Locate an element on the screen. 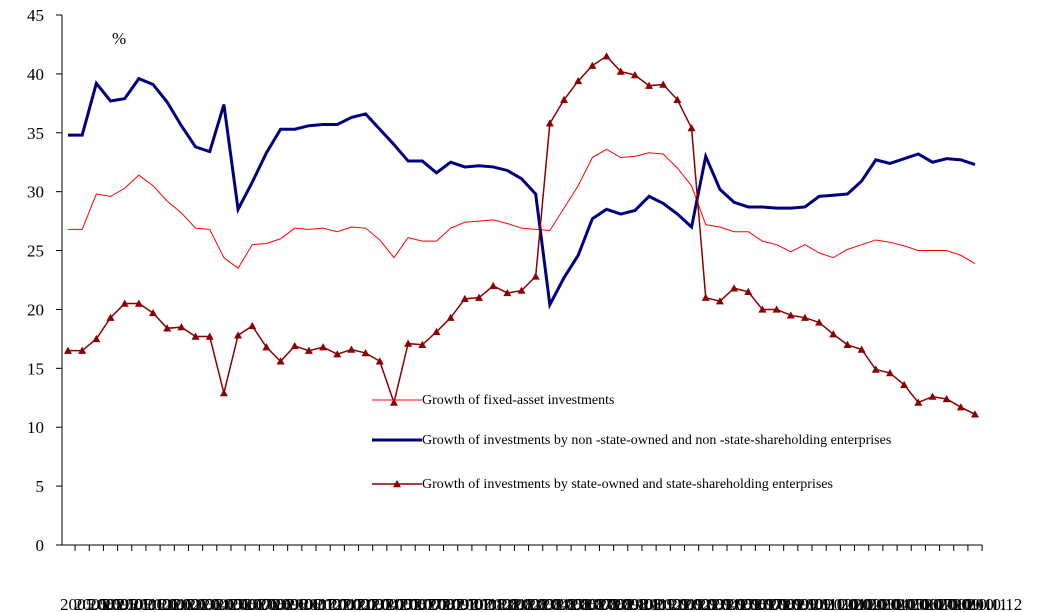  x-tick-label: 2007.08 is located at coordinates (427, 603).